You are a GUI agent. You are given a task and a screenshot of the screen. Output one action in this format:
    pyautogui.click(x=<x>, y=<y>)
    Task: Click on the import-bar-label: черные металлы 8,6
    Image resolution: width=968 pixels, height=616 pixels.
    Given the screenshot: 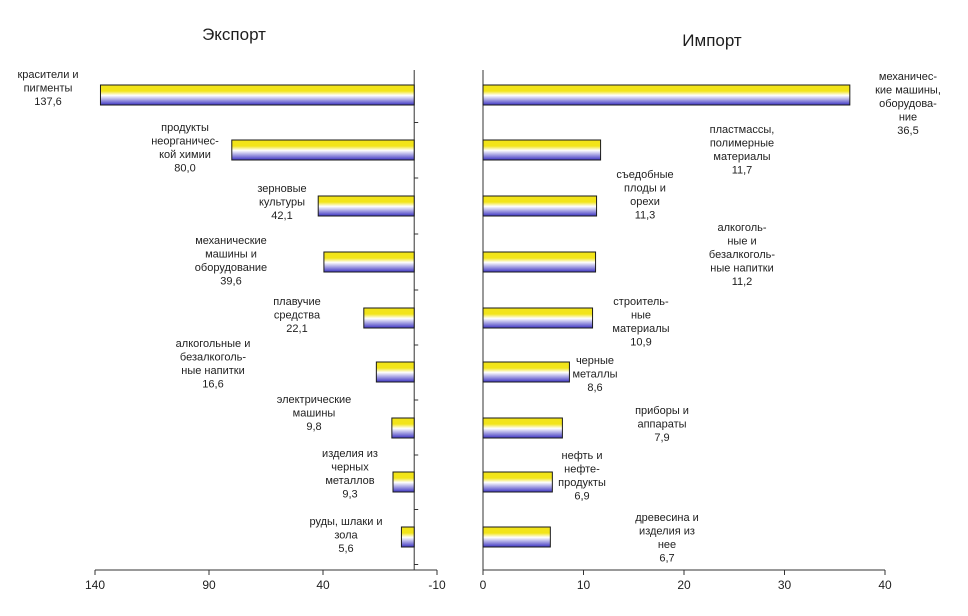 What is the action you would take?
    pyautogui.click(x=594, y=374)
    